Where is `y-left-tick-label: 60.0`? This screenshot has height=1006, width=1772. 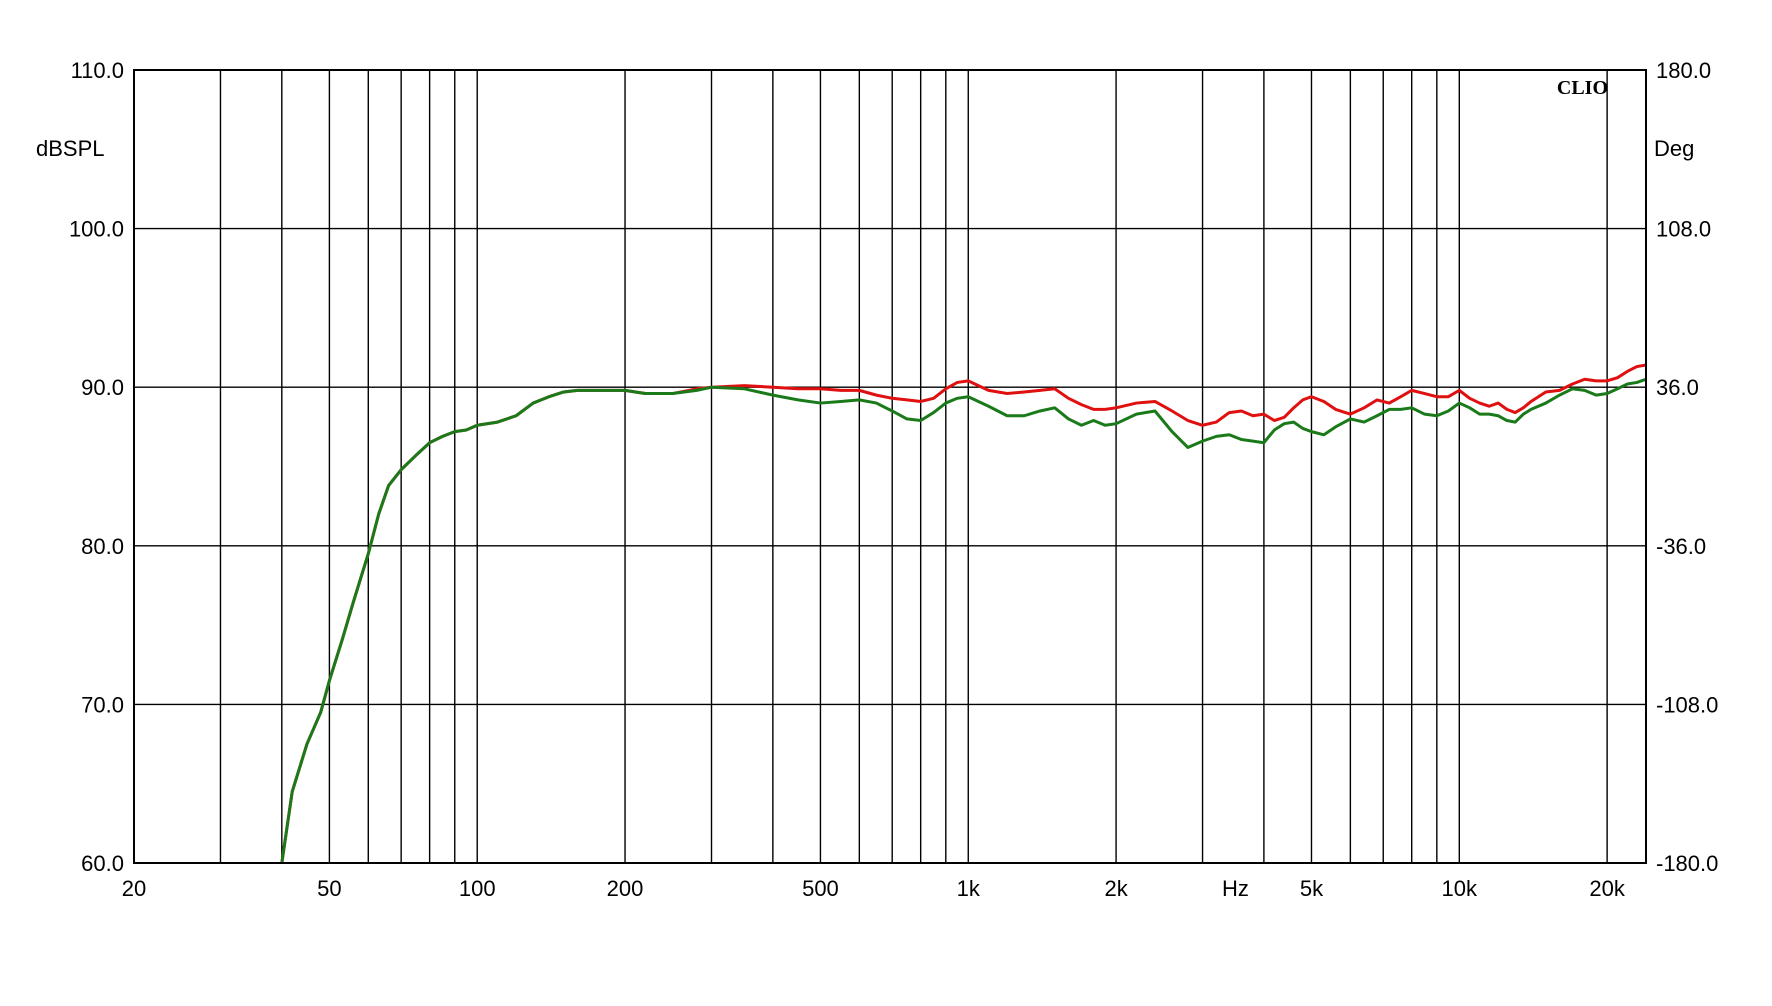 y-left-tick-label: 60.0 is located at coordinates (102, 863).